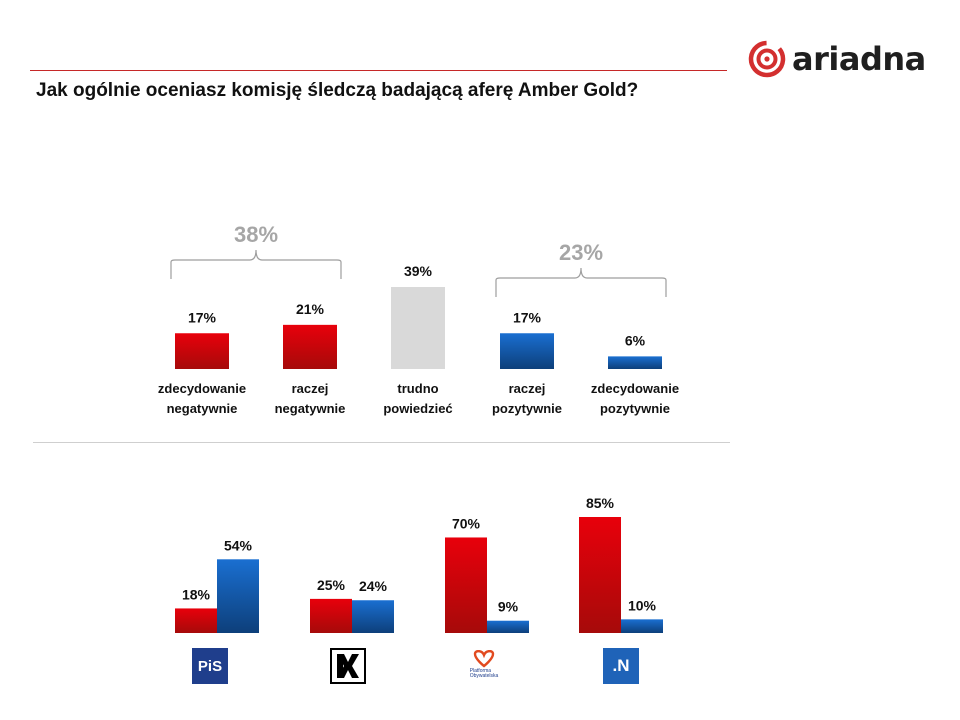 This screenshot has width=960, height=720. Describe the element at coordinates (210, 666) in the screenshot. I see `pis-logo: PiS` at that location.